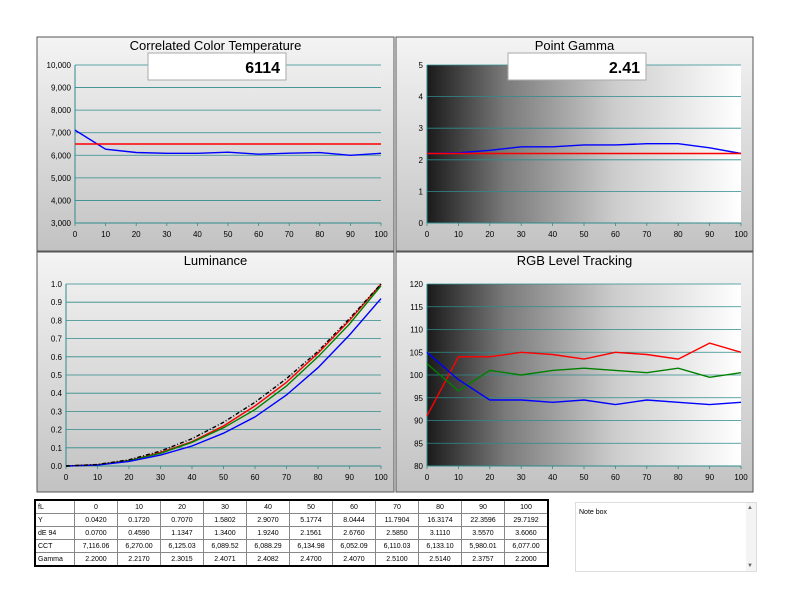 The width and height of the screenshot is (792, 612). Describe the element at coordinates (666, 537) in the screenshot. I see `note-box: Note box ▲ ▼` at that location.